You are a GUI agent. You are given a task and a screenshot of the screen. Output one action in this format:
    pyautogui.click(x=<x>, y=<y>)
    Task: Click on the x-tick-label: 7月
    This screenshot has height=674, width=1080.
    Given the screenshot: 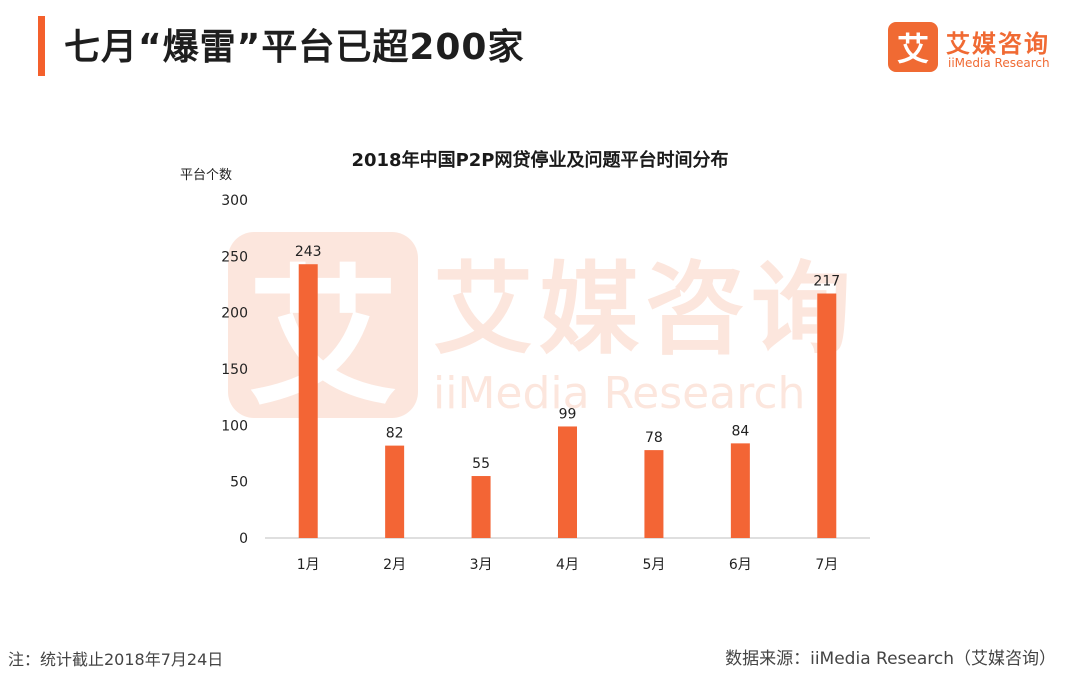 What is the action you would take?
    pyautogui.click(x=826, y=565)
    